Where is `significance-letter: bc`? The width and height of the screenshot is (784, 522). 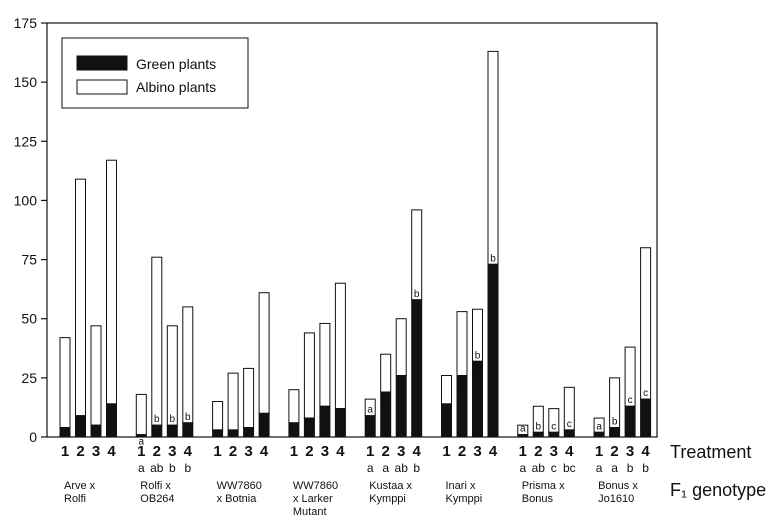 significance-letter: bc is located at coordinates (569, 468).